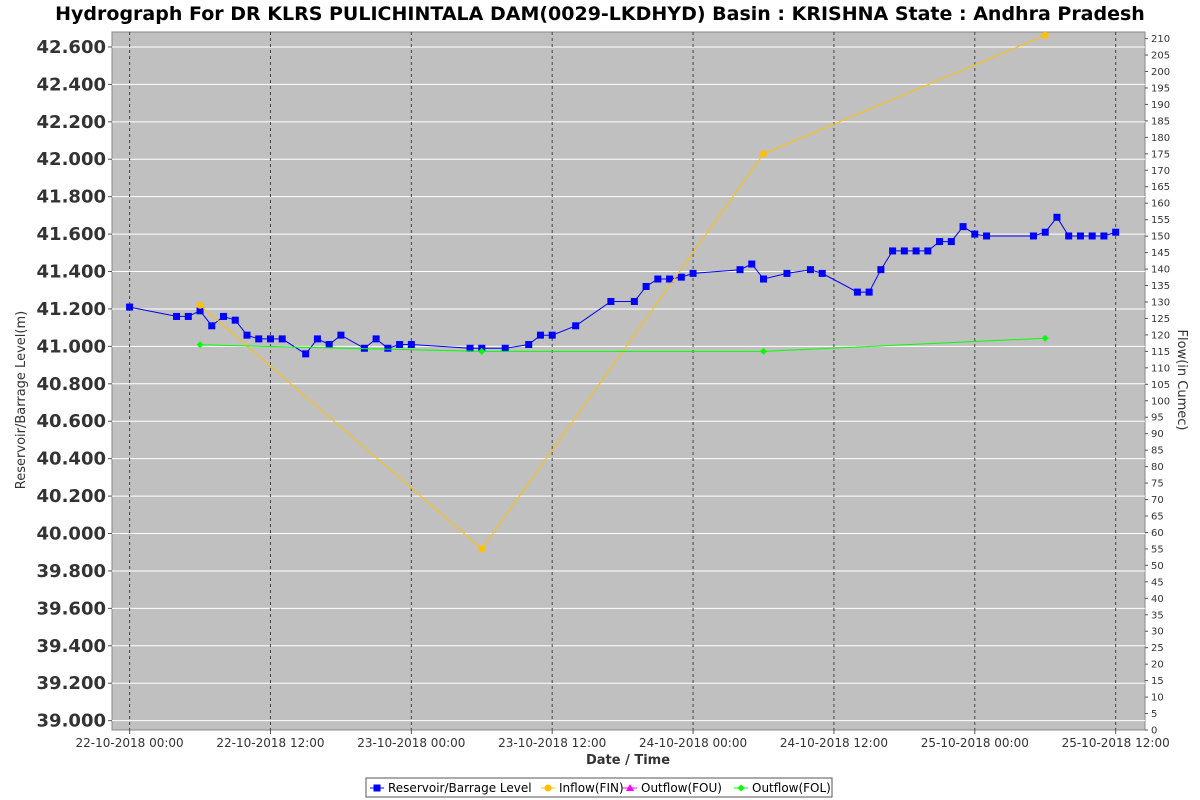  What do you see at coordinates (1154, 714) in the screenshot?
I see `y-right-tick-label: 5` at bounding box center [1154, 714].